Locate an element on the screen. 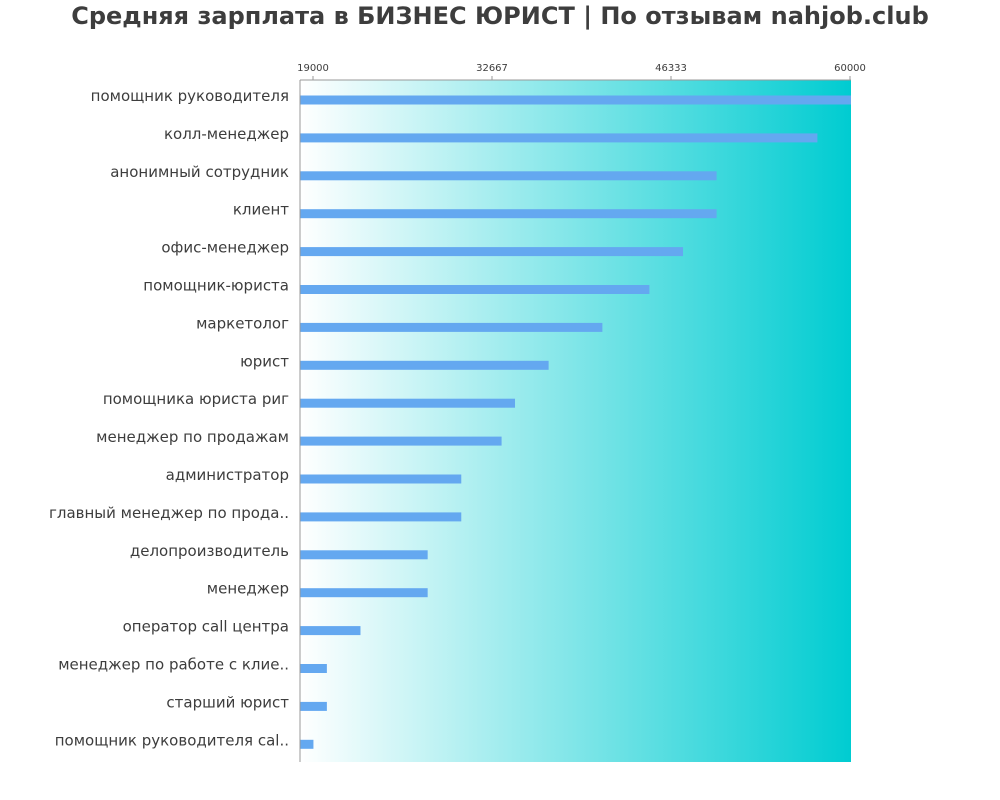  category-label: помощник руководителя cal.. is located at coordinates (172, 740).